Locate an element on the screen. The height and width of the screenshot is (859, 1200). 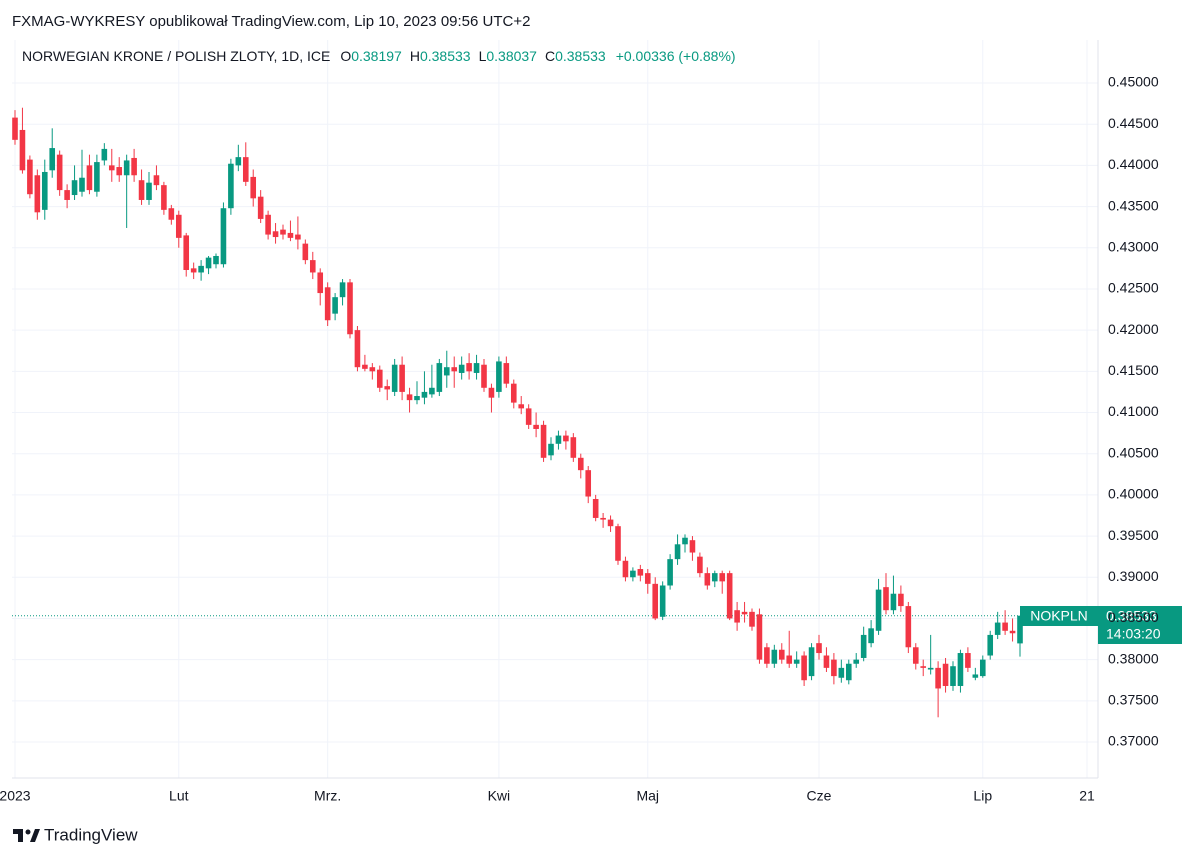
y-tick-label: 0.40000 is located at coordinates (1133, 494).